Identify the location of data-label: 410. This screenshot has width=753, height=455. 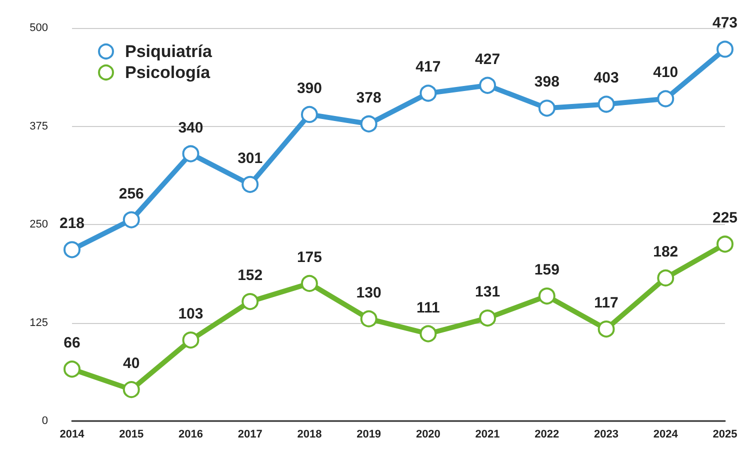
(665, 73).